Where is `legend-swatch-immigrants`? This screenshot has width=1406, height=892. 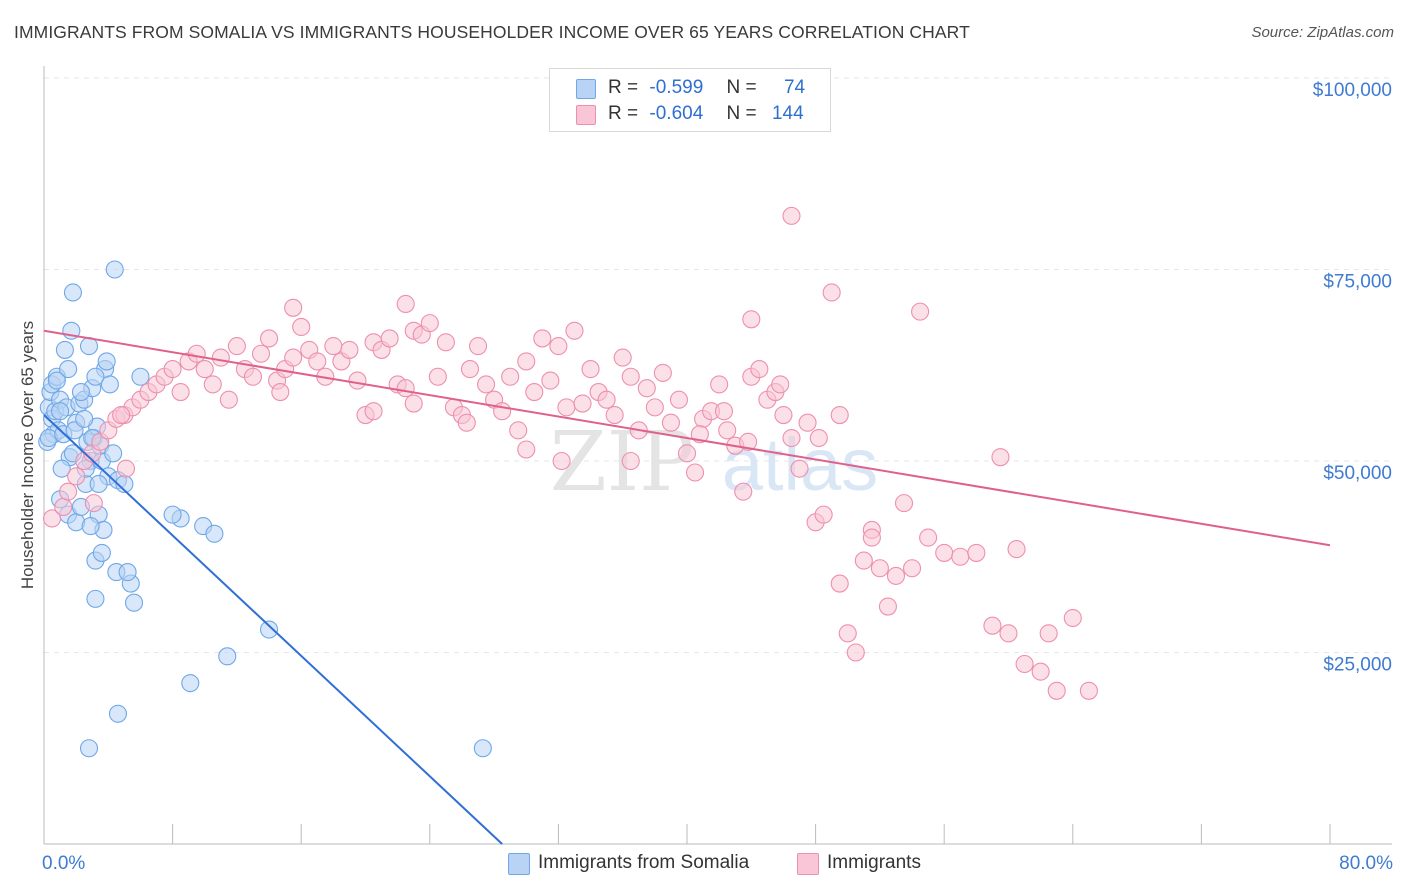
legend-swatch-immigrants is located at coordinates (586, 115).